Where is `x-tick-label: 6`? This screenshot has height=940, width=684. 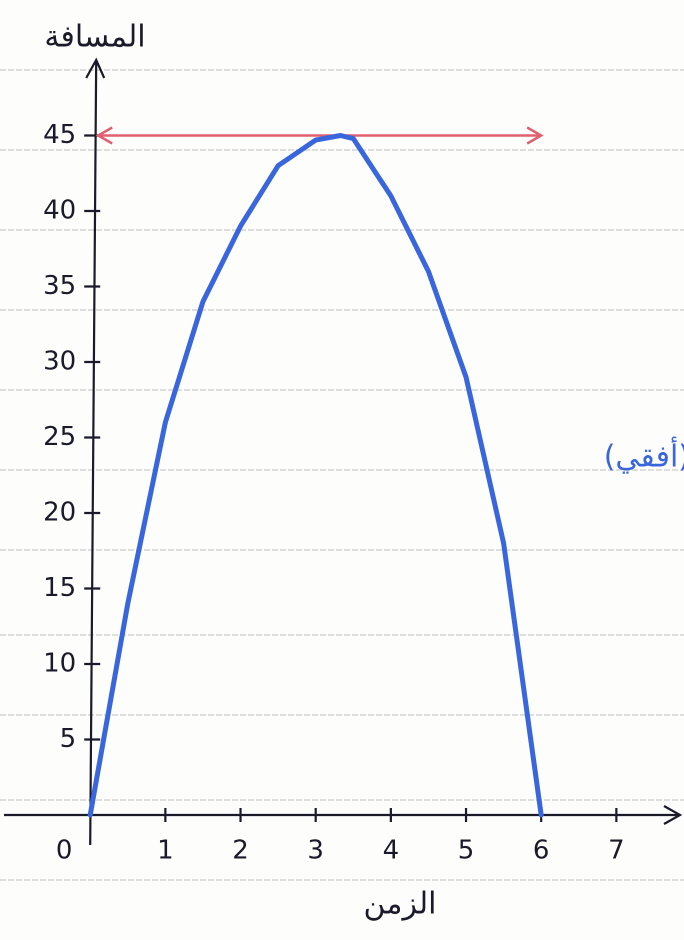 x-tick-label: 6 is located at coordinates (541, 851).